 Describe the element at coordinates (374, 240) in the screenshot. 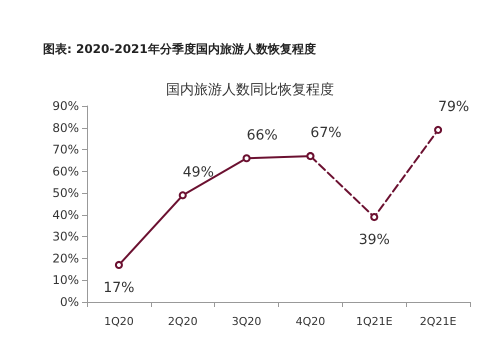

I see `data-label: 39%` at that location.